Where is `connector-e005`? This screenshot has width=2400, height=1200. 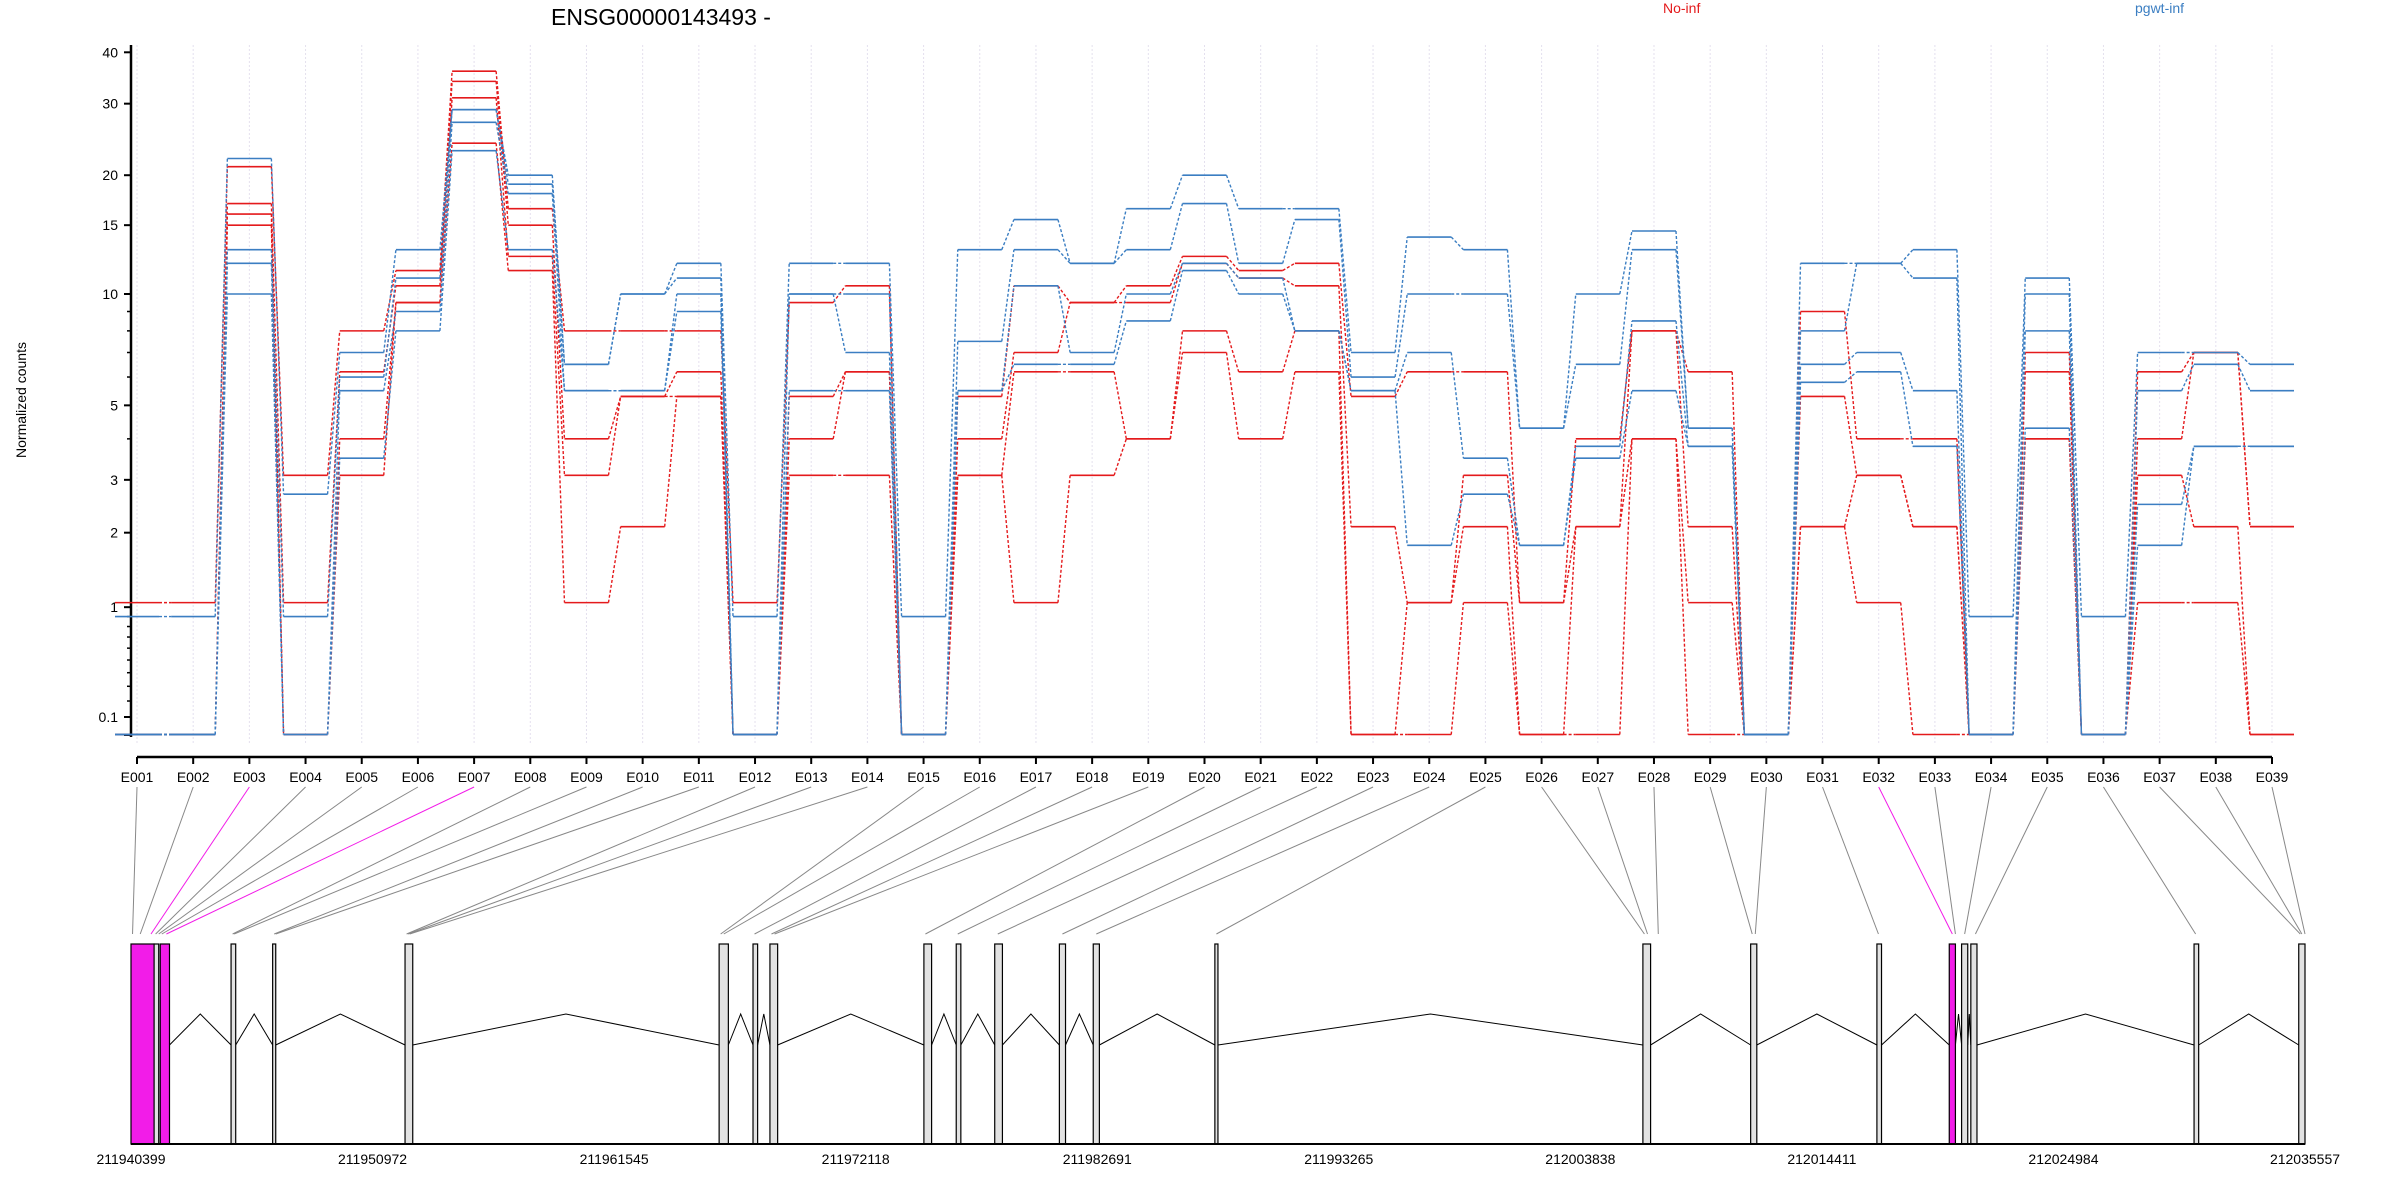 connector-e005 is located at coordinates (260, 860).